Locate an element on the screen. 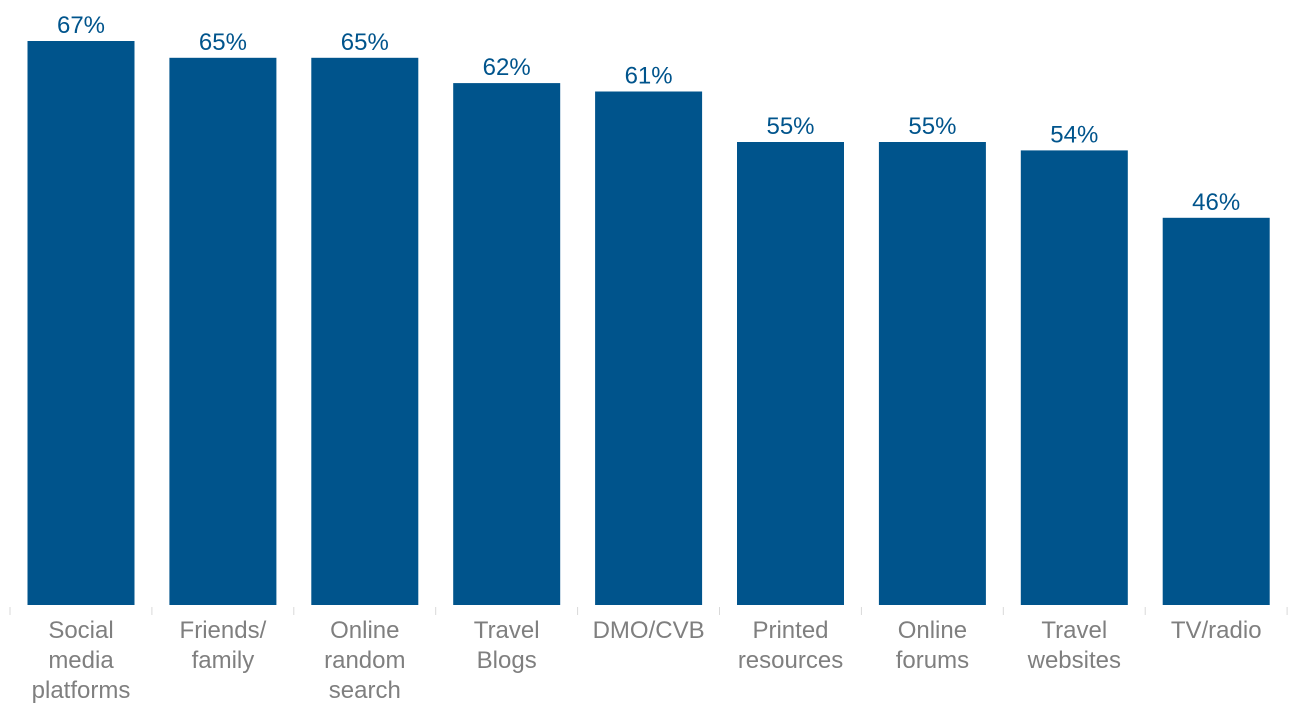  category-label: Online random search is located at coordinates (364, 660).